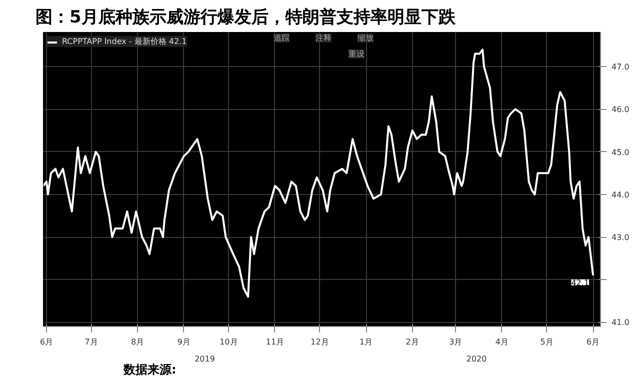 The width and height of the screenshot is (640, 378). What do you see at coordinates (124, 41) in the screenshot?
I see `legend-label: RCPPTAPP Index - 最新价格 42.1` at bounding box center [124, 41].